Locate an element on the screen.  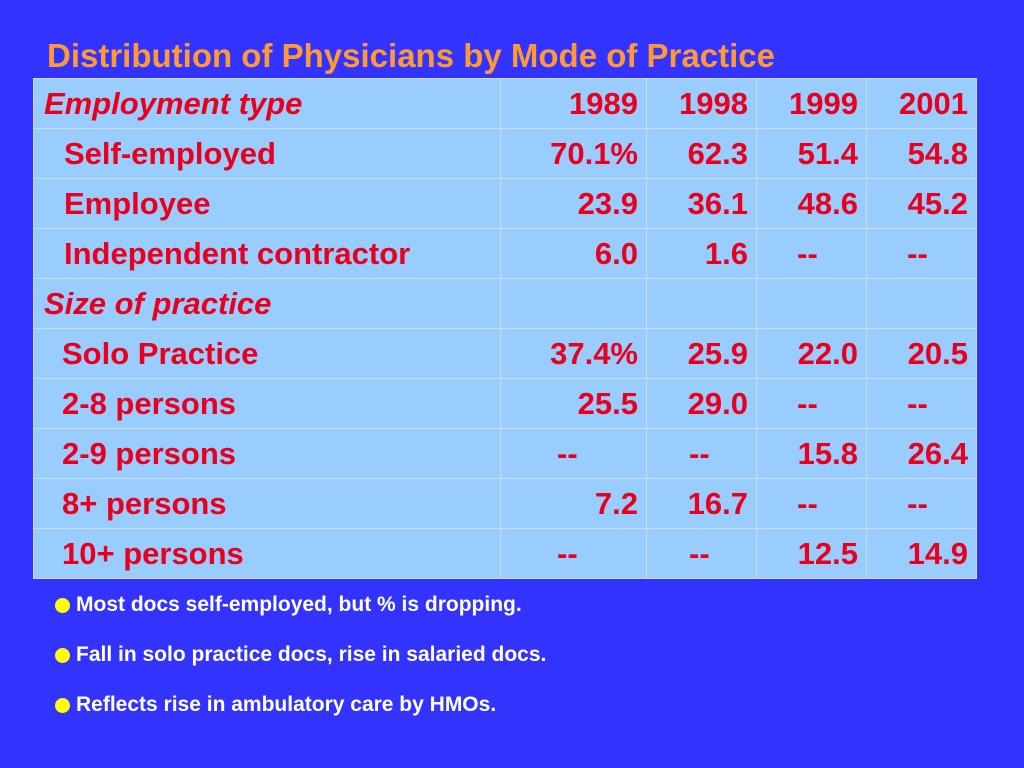
table-row: Employee 23.9 36.1 48.6 45.2 is located at coordinates (505, 203).